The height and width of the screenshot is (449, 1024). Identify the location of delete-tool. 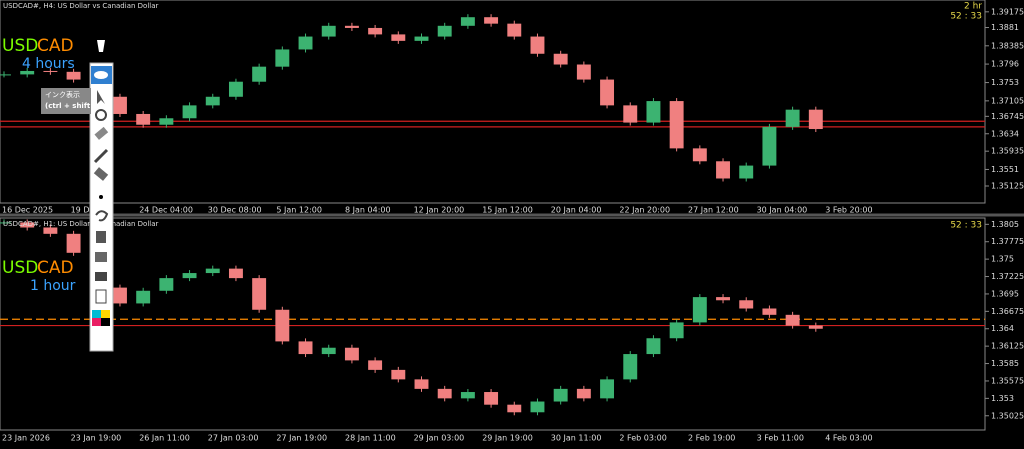
(101, 237).